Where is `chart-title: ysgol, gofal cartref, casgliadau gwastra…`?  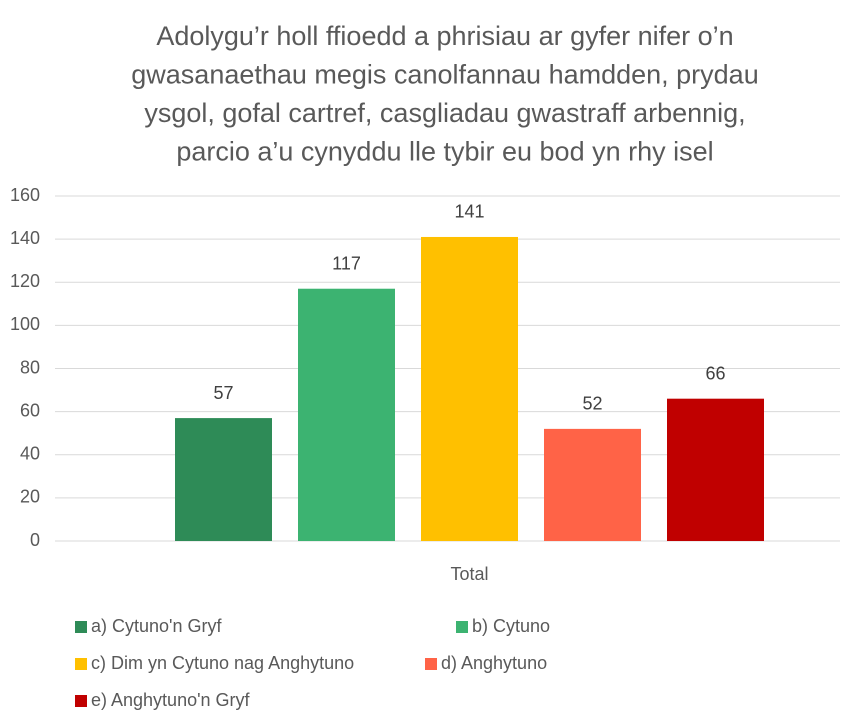
chart-title: ysgol, gofal cartref, casgliadau gwastra… is located at coordinates (444, 113).